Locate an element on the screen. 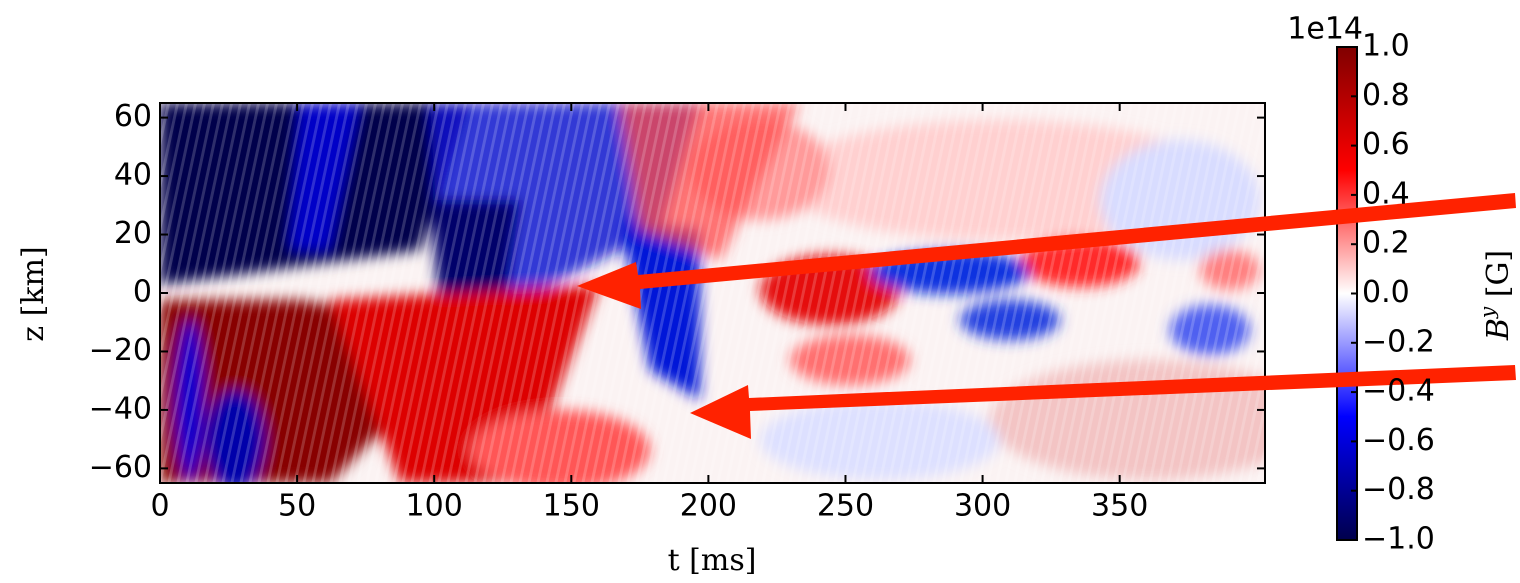 This screenshot has width=1520, height=583. colorbar-tick-label: −0.2 is located at coordinates (1398, 341).